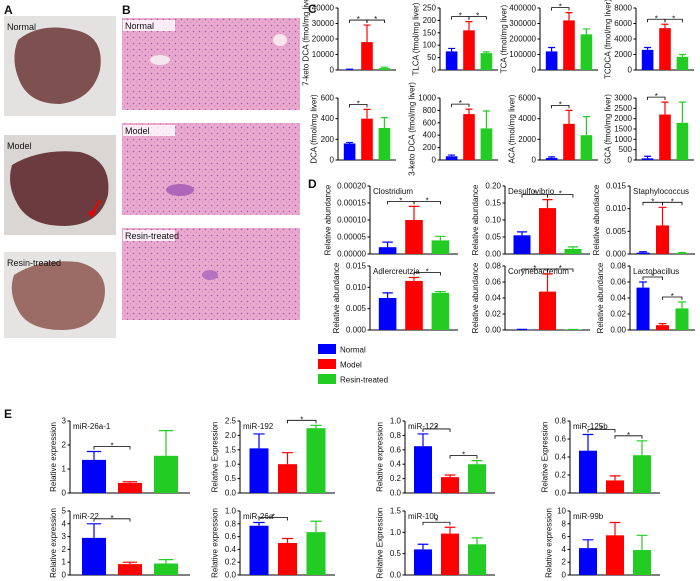 The image size is (700, 581). Describe the element at coordinates (258, 426) in the screenshot. I see `chart-title: miR-192` at that location.